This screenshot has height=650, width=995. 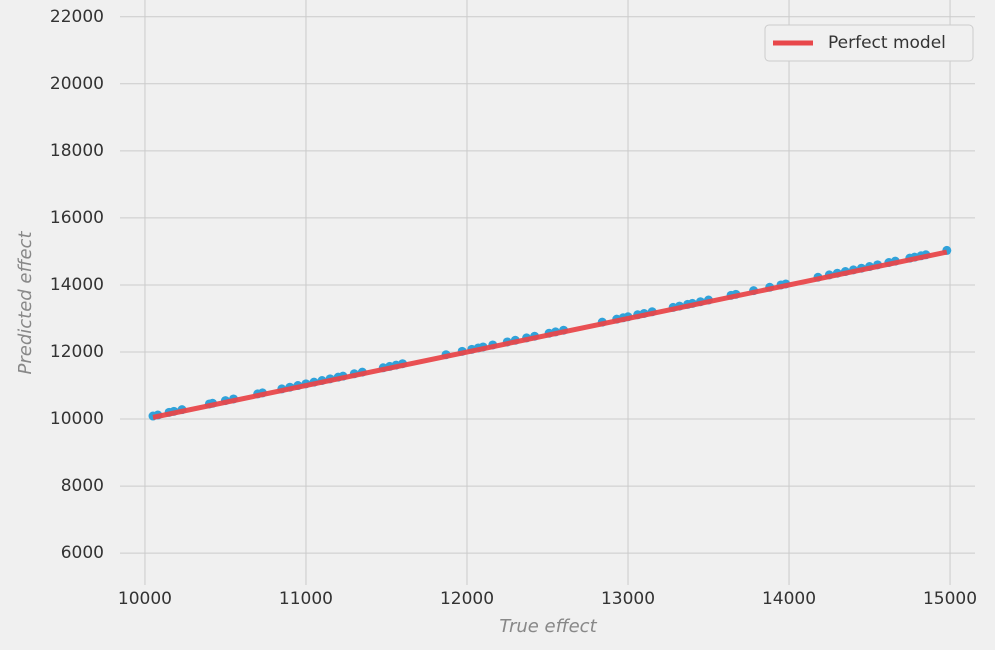 I want to click on y-tick-label: 6000, so click(x=82, y=553).